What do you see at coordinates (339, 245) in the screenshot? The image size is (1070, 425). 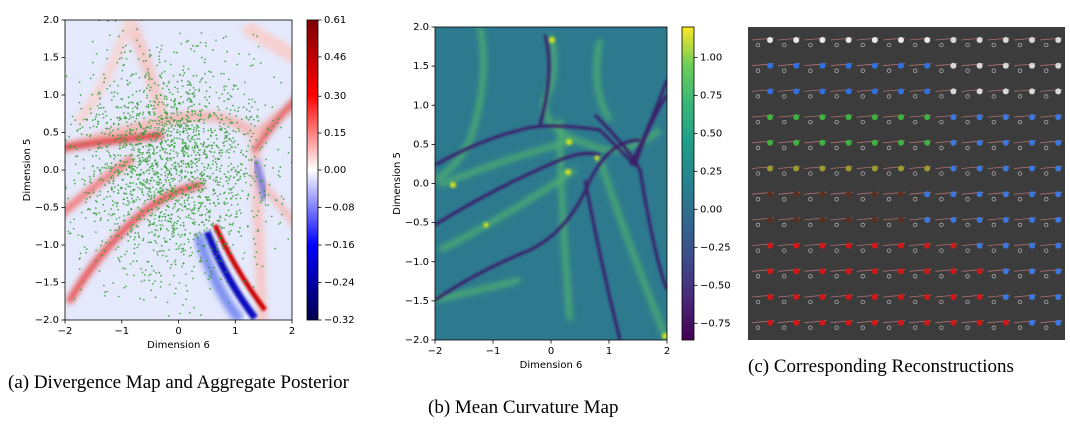 I see `colorbar-tick-label: −0.16` at bounding box center [339, 245].